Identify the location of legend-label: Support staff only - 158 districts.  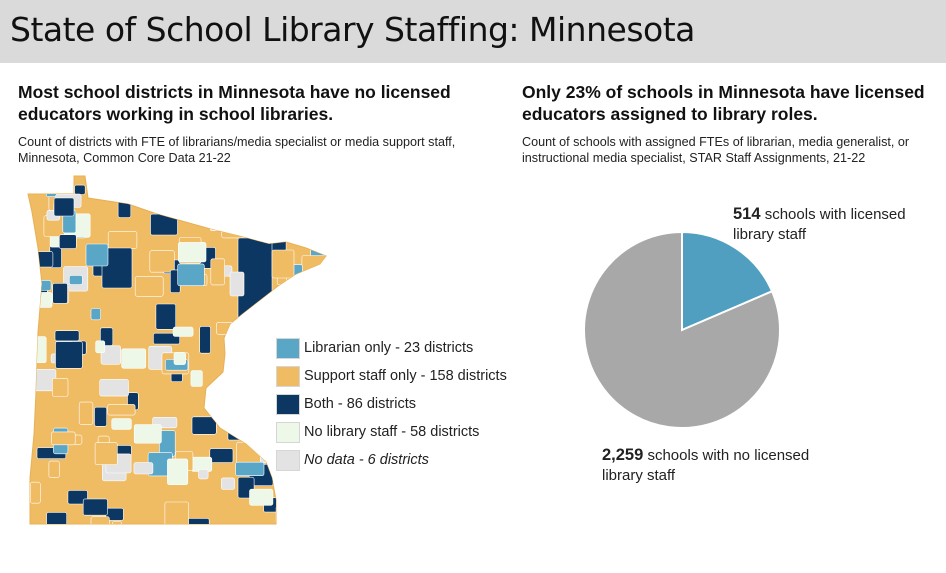
(405, 376).